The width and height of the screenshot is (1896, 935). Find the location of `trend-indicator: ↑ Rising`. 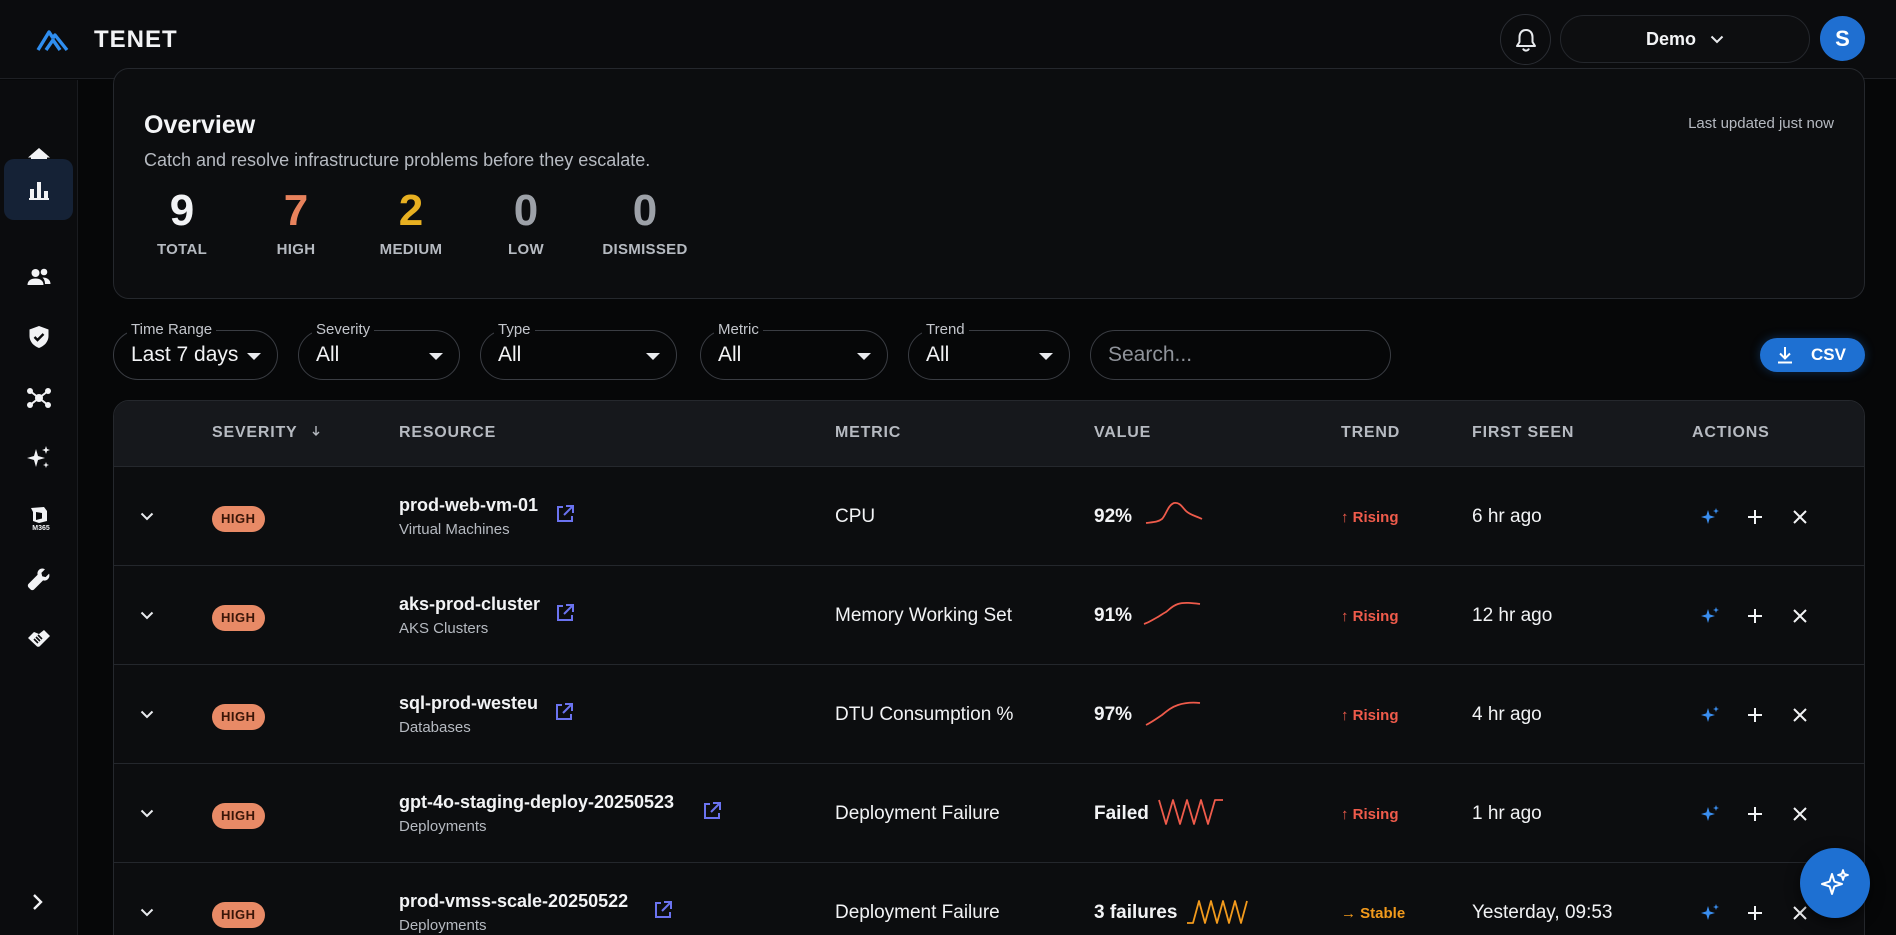

trend-indicator: ↑ Rising is located at coordinates (1370, 715).